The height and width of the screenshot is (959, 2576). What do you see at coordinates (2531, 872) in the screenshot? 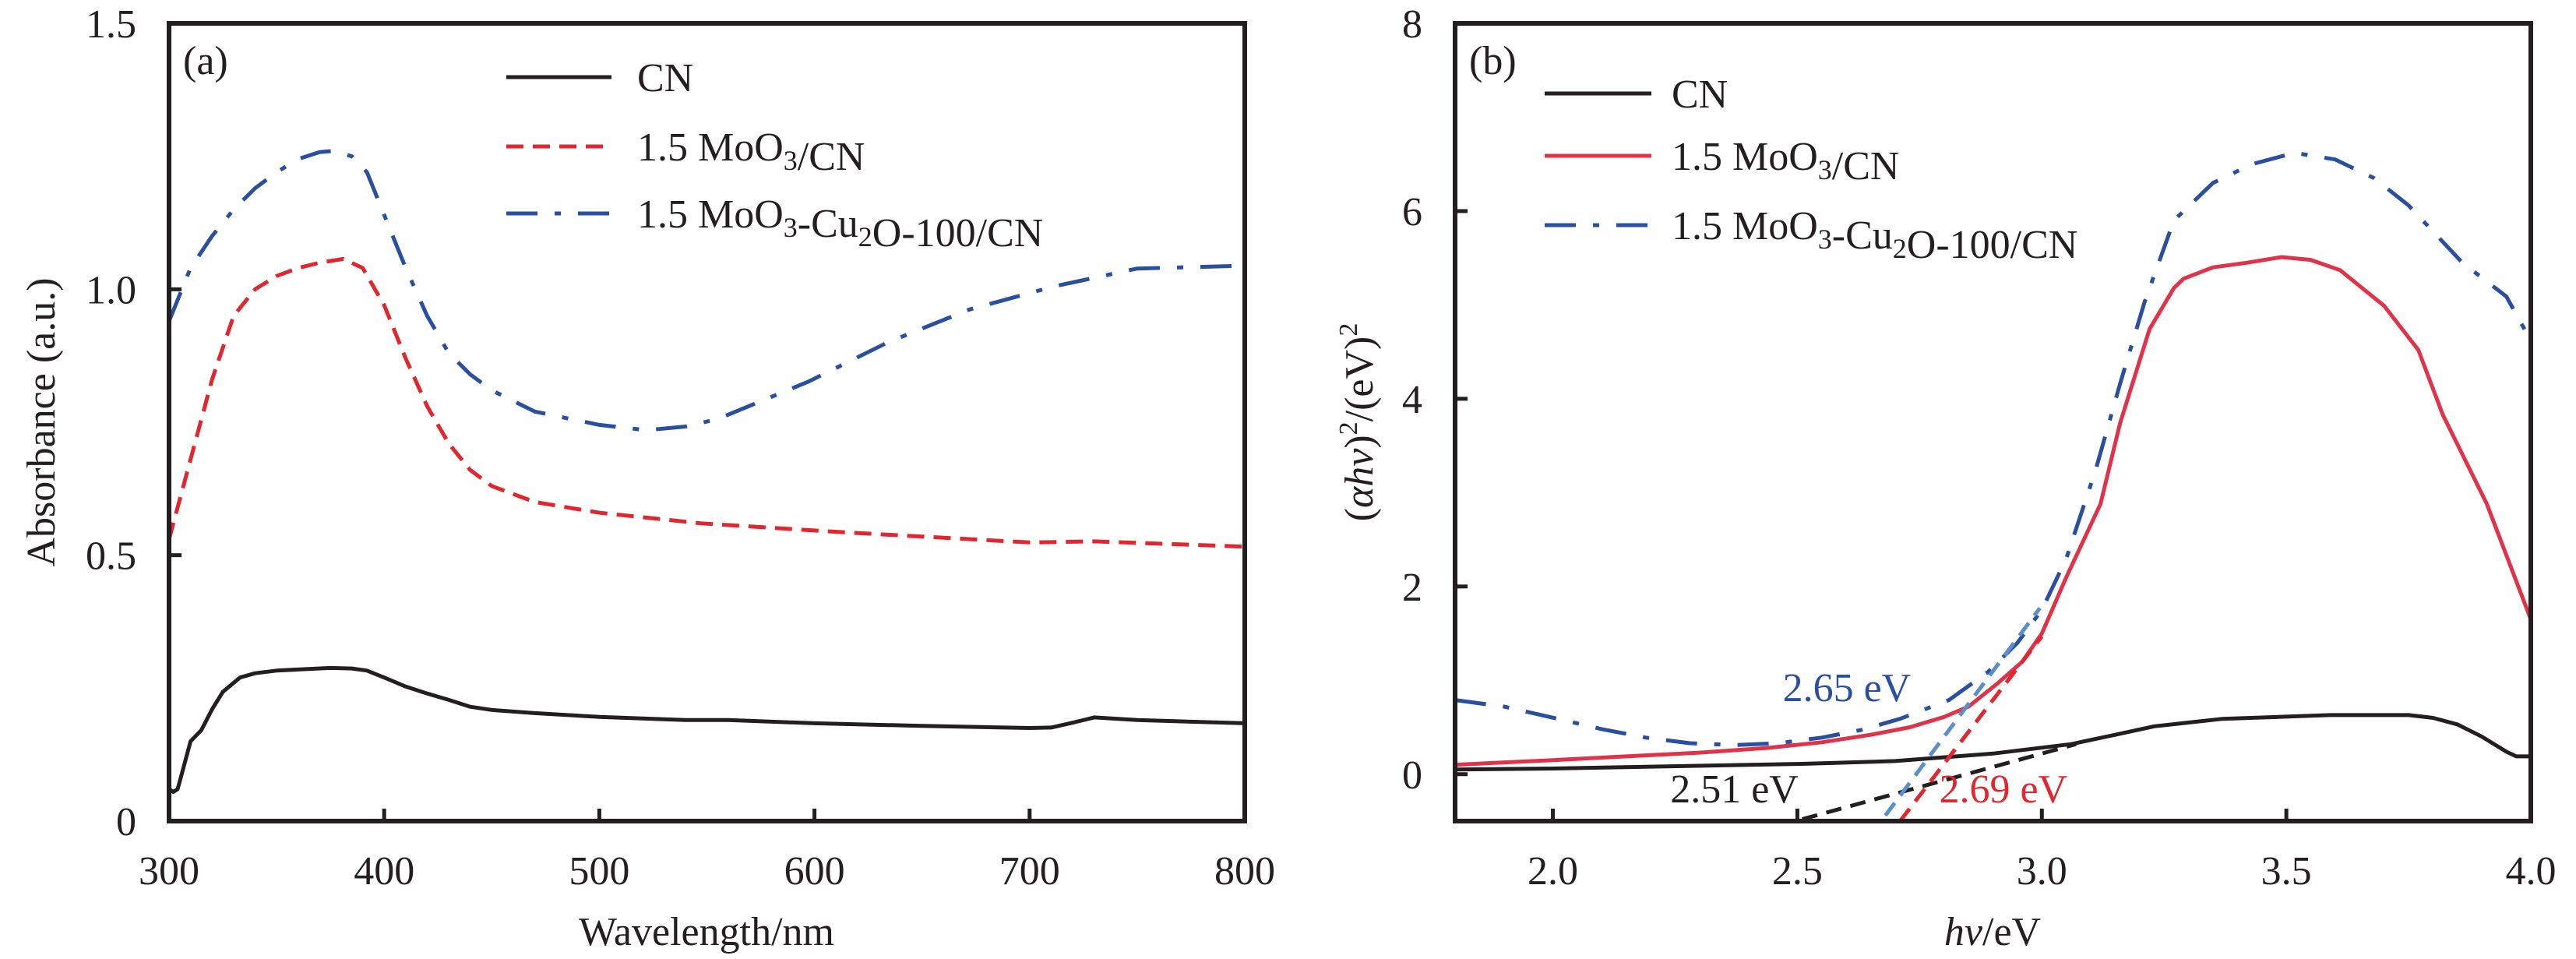
I see `x-tick-label: 4.0` at bounding box center [2531, 872].